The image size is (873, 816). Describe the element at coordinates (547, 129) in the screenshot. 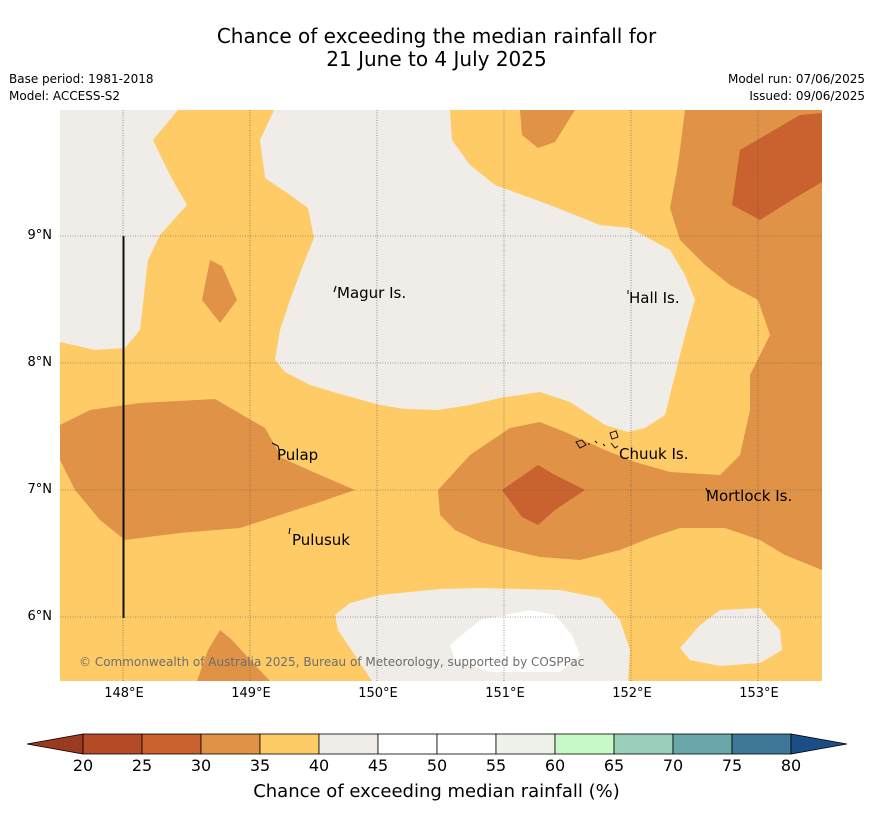

I see `map-zone-30-top-notch` at that location.